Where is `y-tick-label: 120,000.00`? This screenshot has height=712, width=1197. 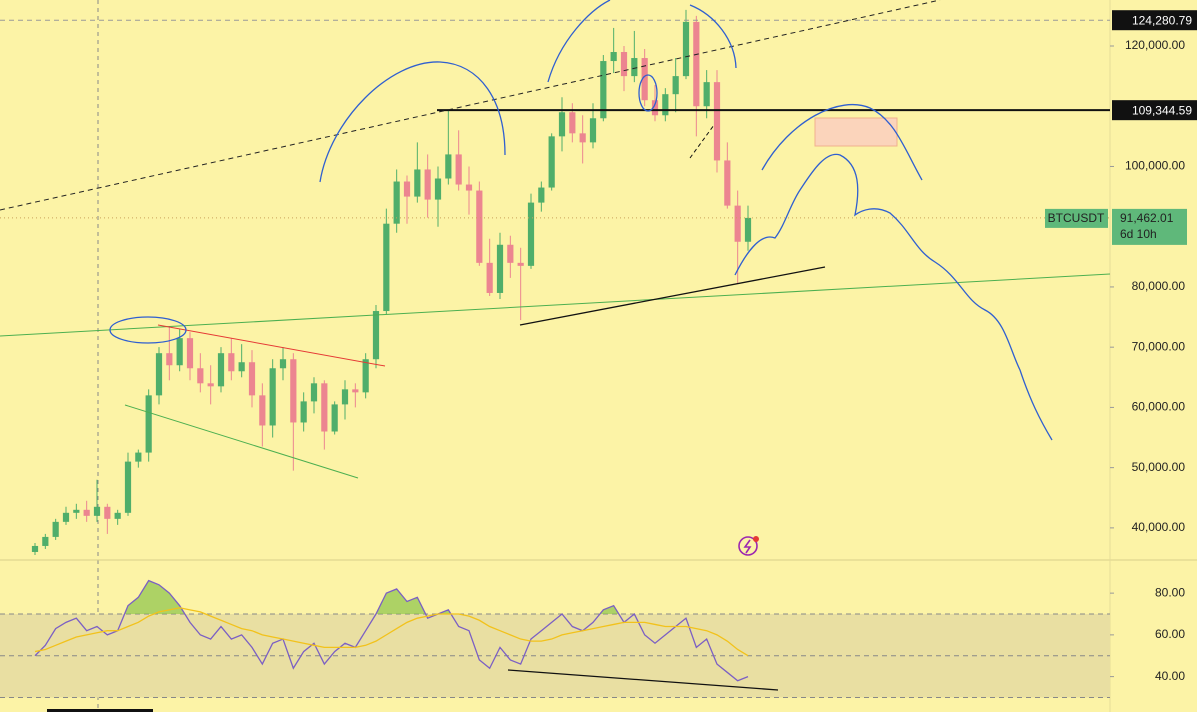
y-tick-label: 120,000.00 is located at coordinates (1155, 45).